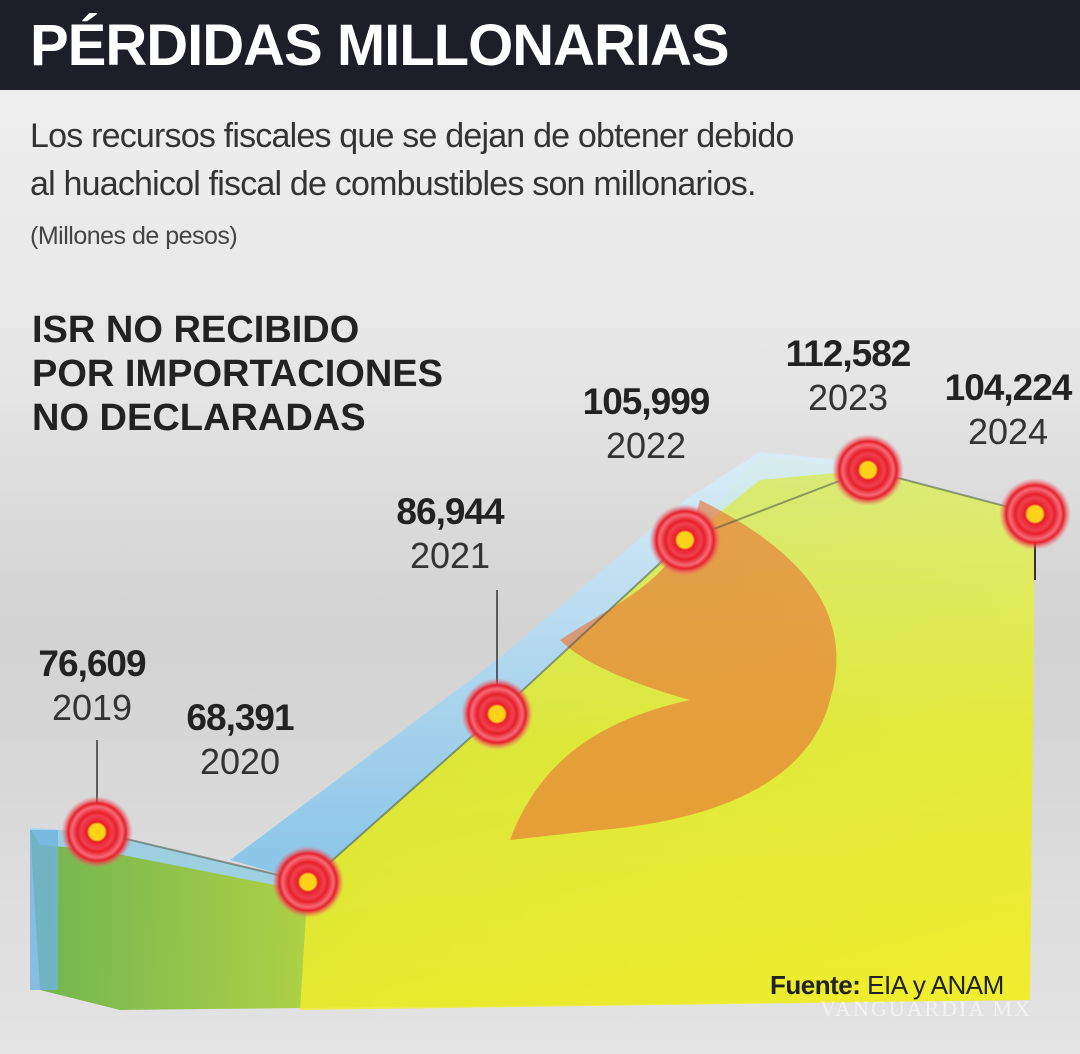 This screenshot has width=1080, height=1054. Describe the element at coordinates (240, 717) in the screenshot. I see `data-value: 68,391` at that location.